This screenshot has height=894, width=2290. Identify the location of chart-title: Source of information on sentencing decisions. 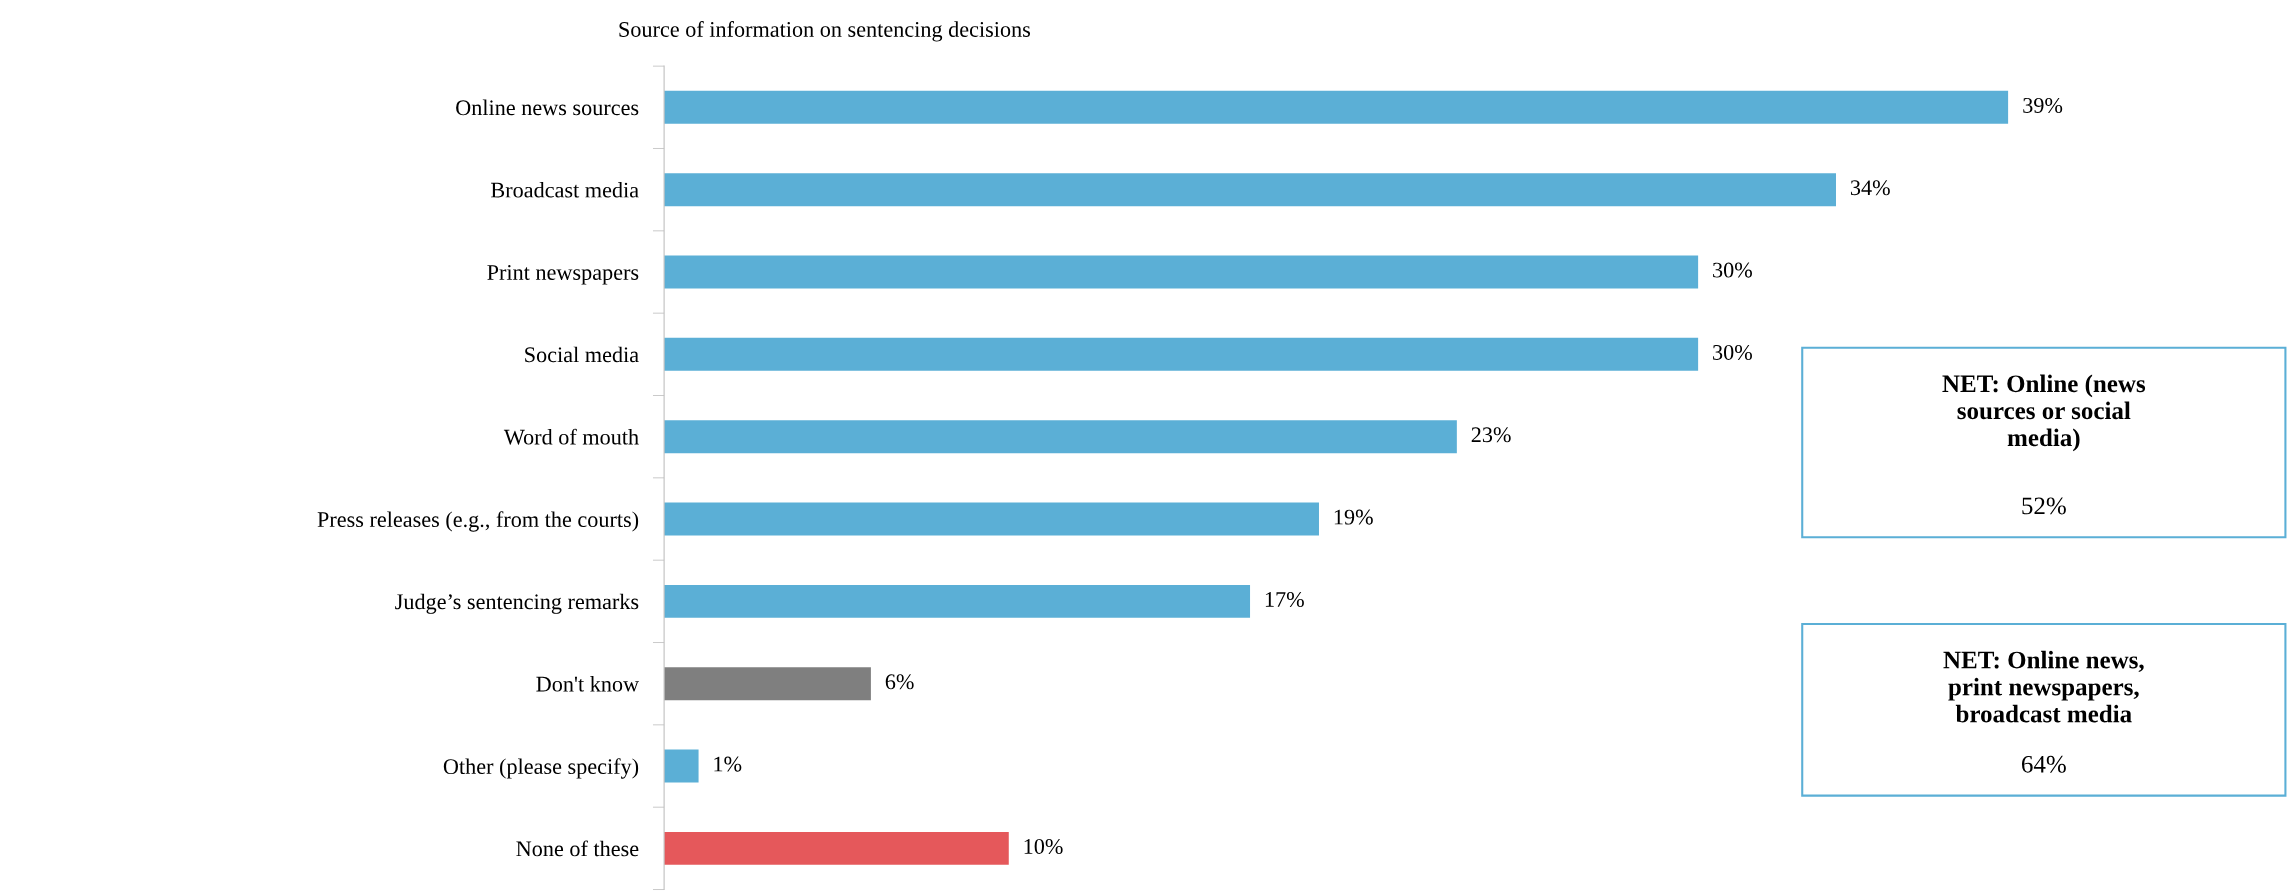
(825, 31).